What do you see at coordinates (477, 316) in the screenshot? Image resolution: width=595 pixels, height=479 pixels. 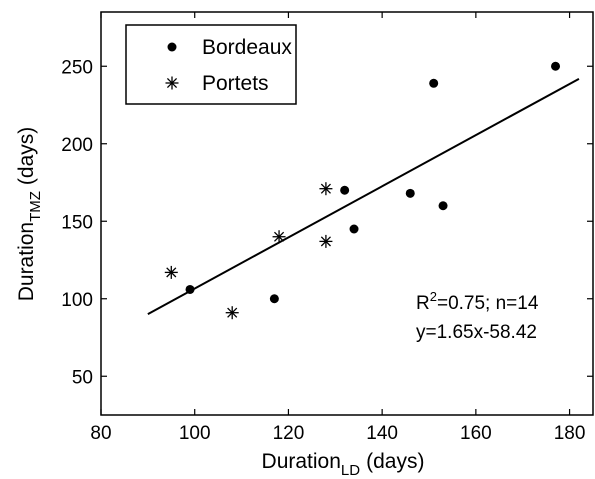 I see `fit-annotation: R2=0.75; n=14 y=1.65x-58.42` at bounding box center [477, 316].